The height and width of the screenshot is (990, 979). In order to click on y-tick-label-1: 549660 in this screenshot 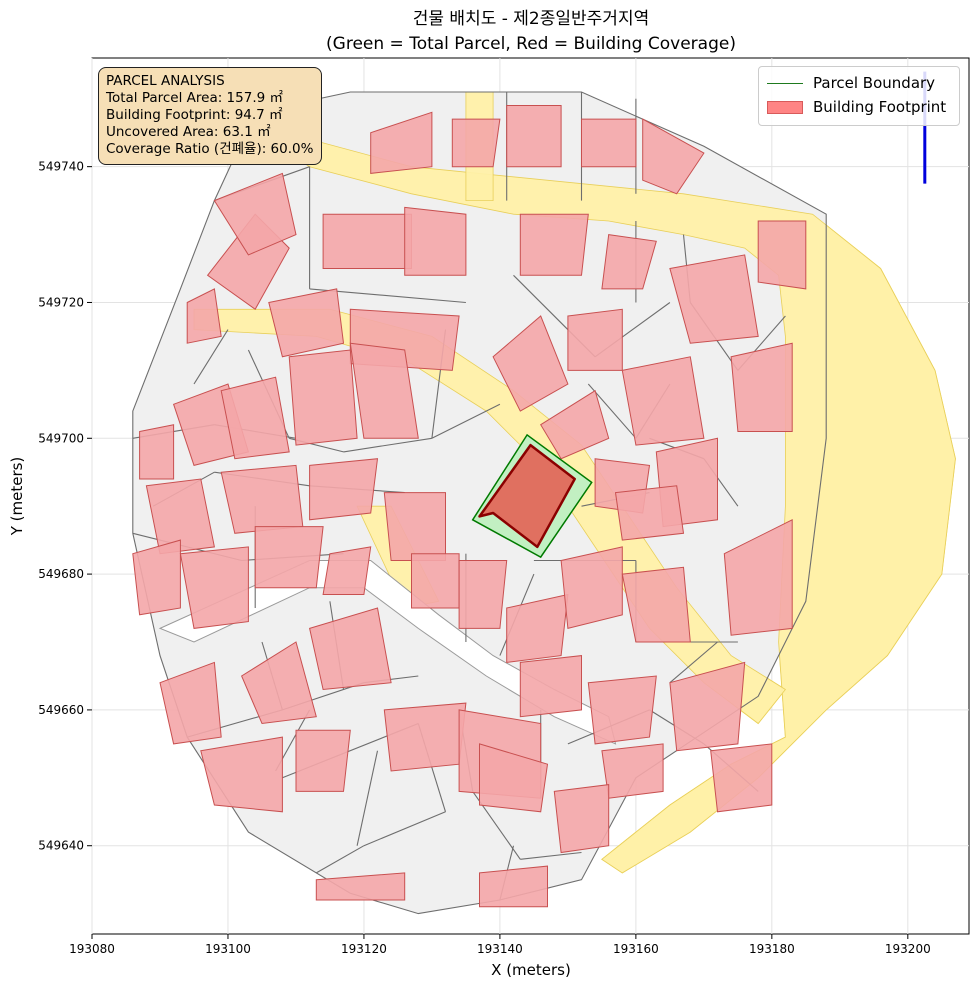, I will do `click(61, 710)`.